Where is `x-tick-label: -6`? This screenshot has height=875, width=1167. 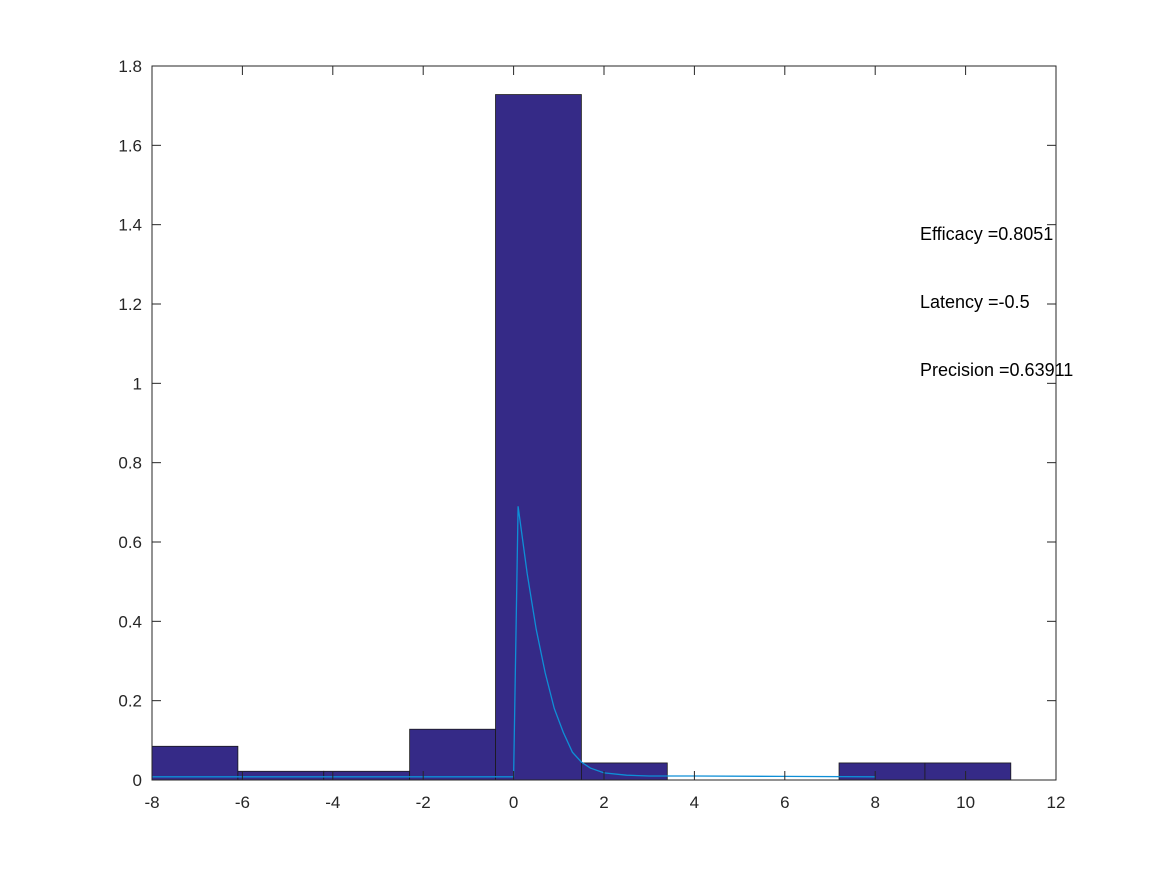
x-tick-label: -6 is located at coordinates (242, 802).